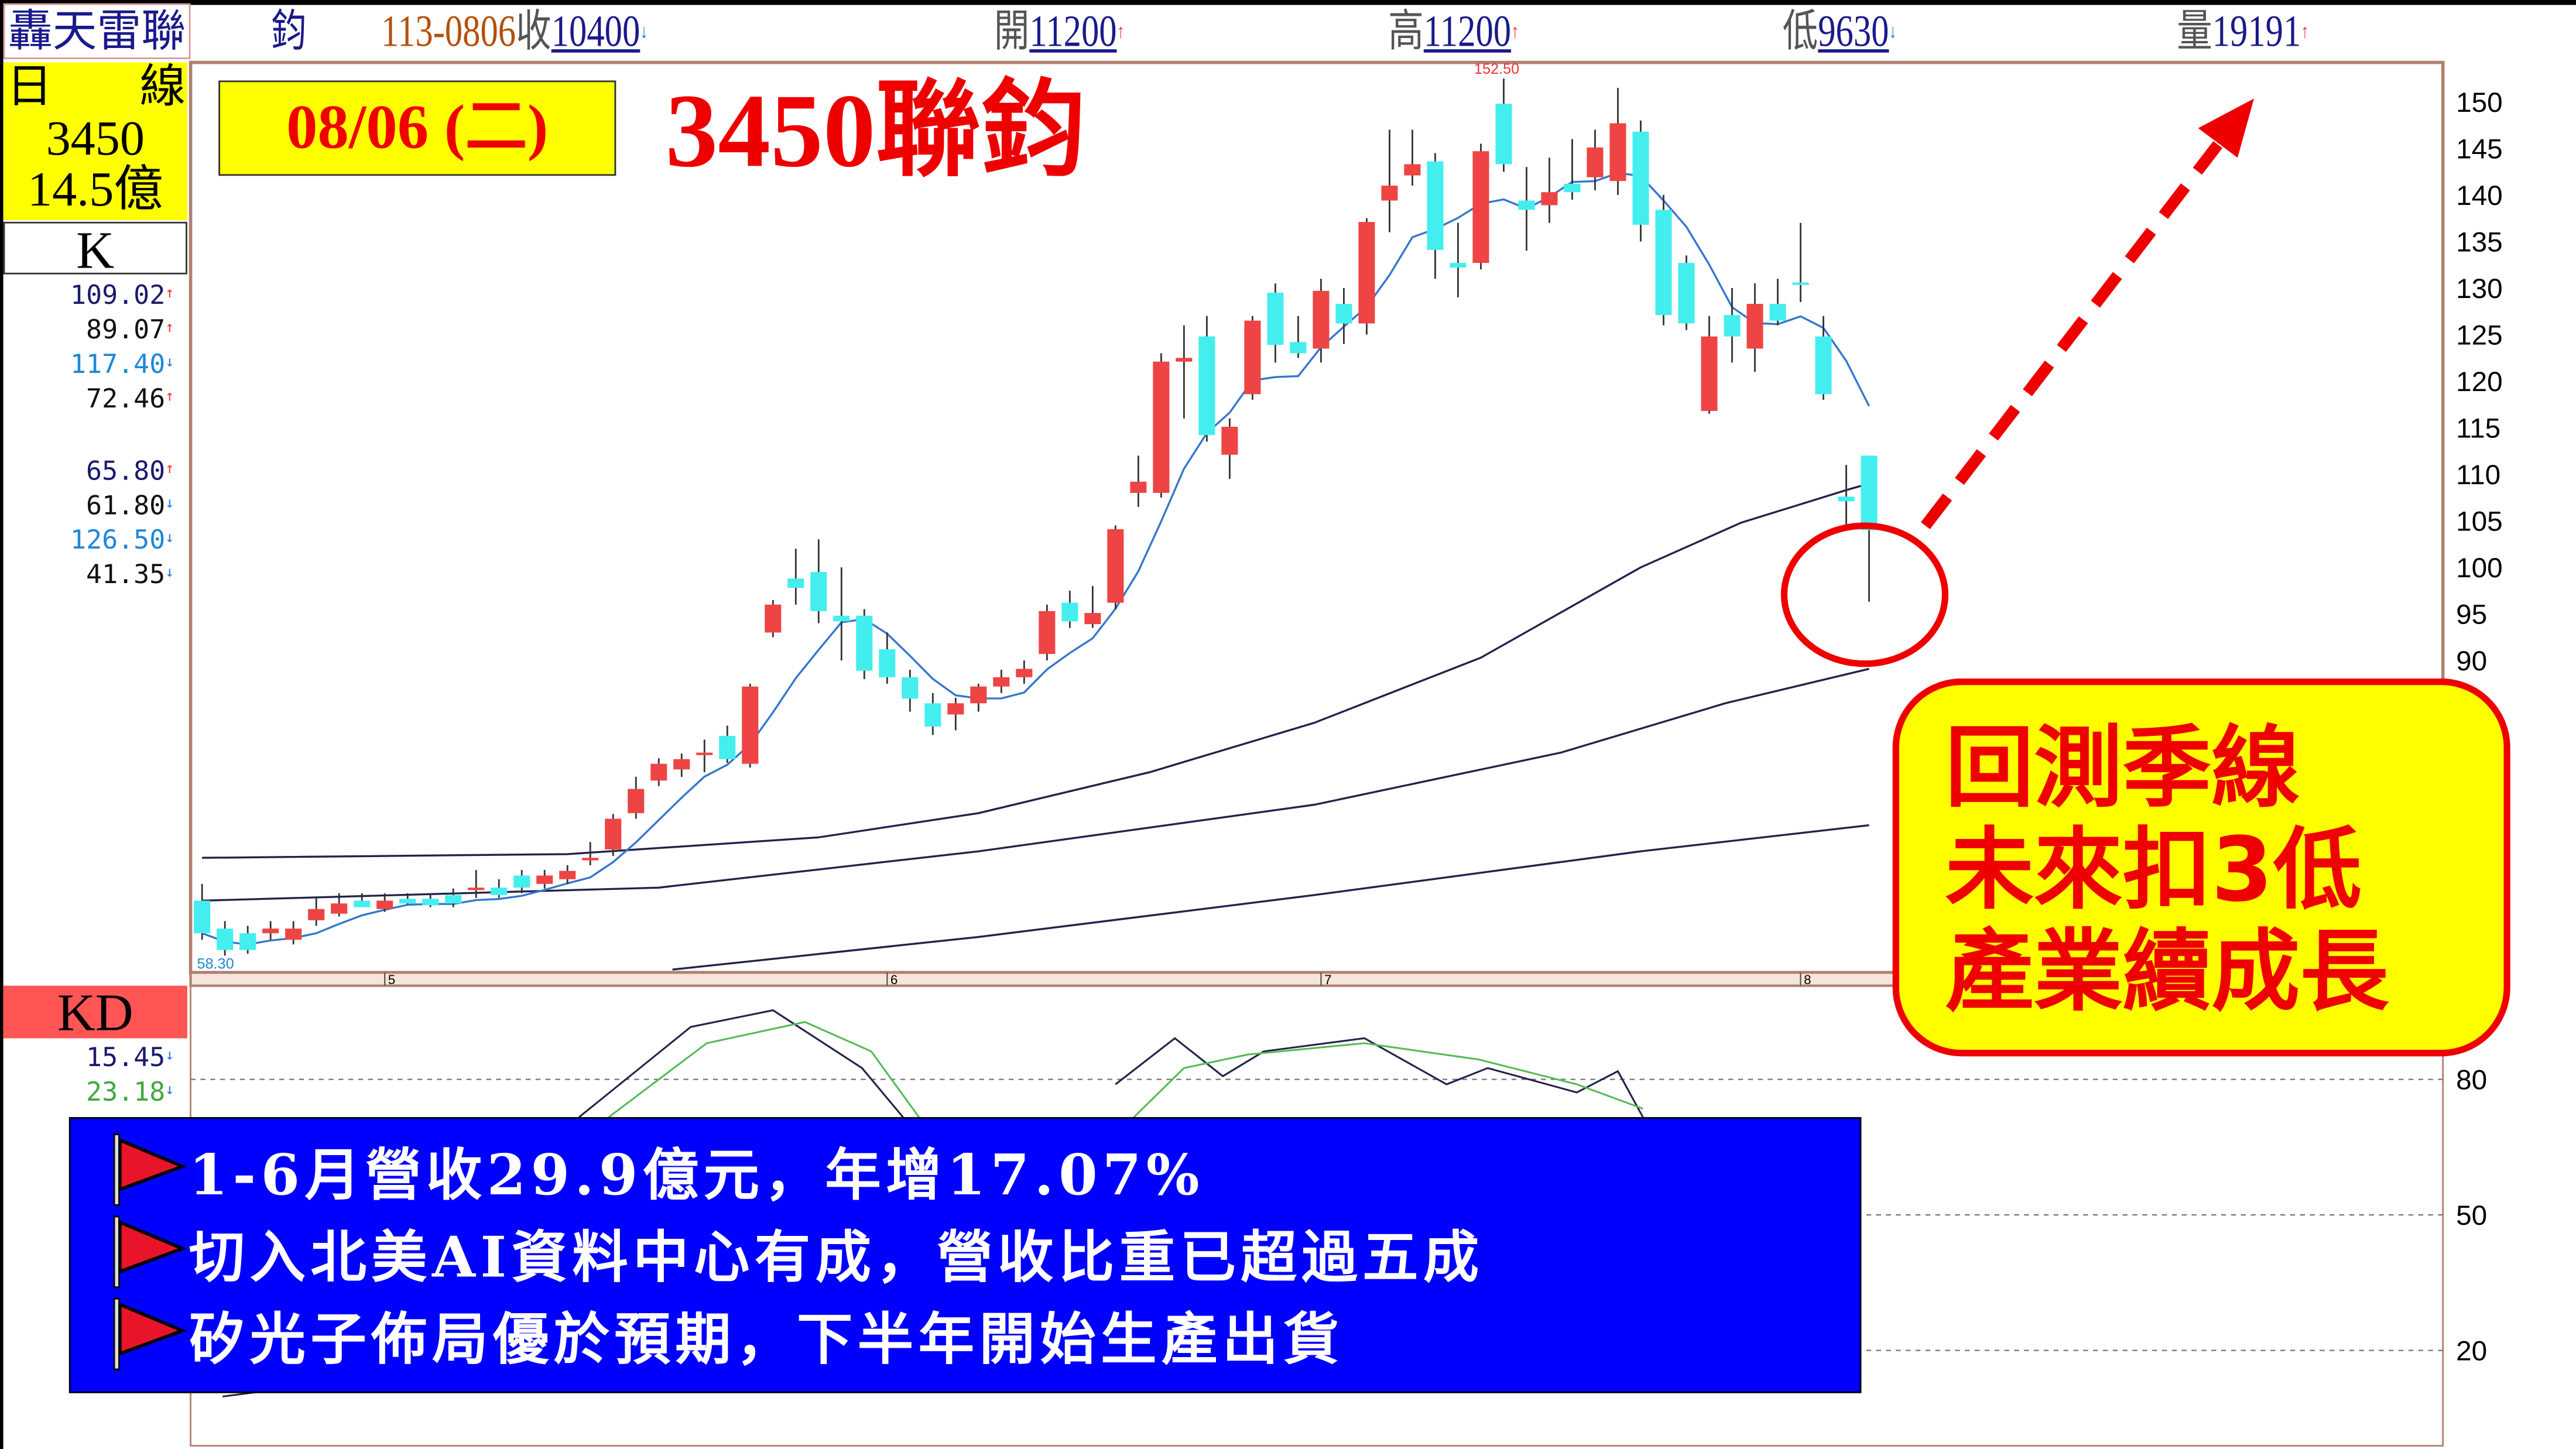 The width and height of the screenshot is (2576, 1449). I want to click on kd-lines, so click(933, 1203).